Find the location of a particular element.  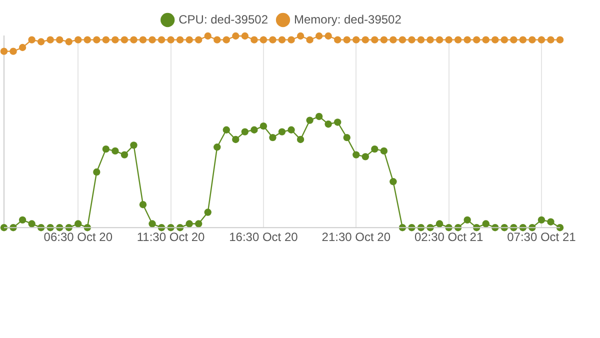

x-tick-label: 21:30 Oct 20 is located at coordinates (356, 237).